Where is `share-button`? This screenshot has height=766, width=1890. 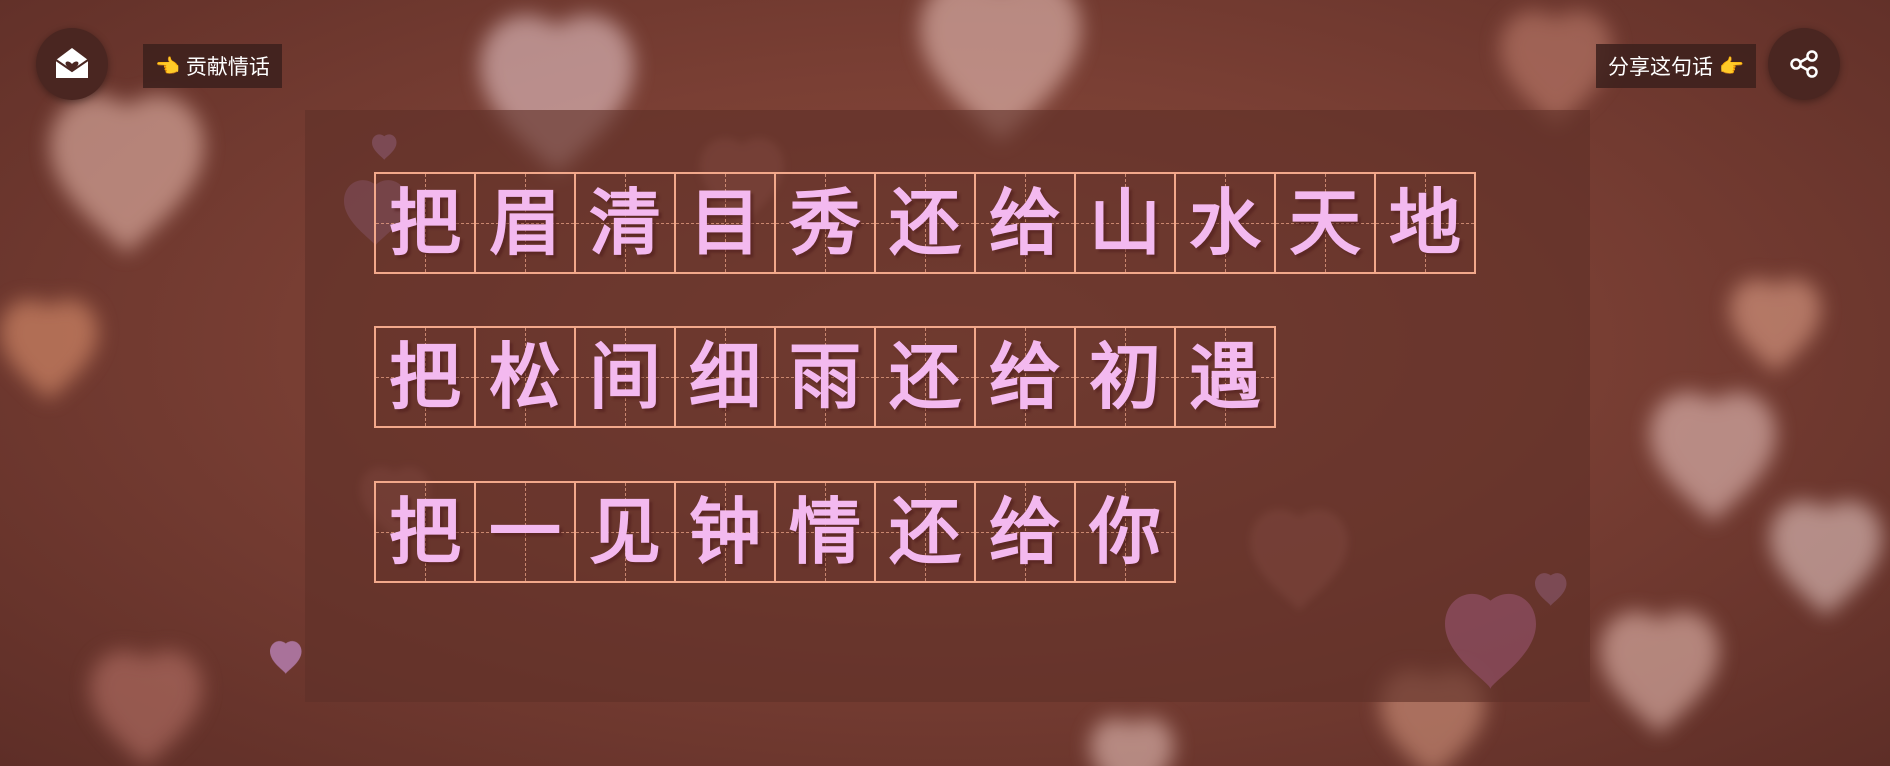 share-button is located at coordinates (1804, 64).